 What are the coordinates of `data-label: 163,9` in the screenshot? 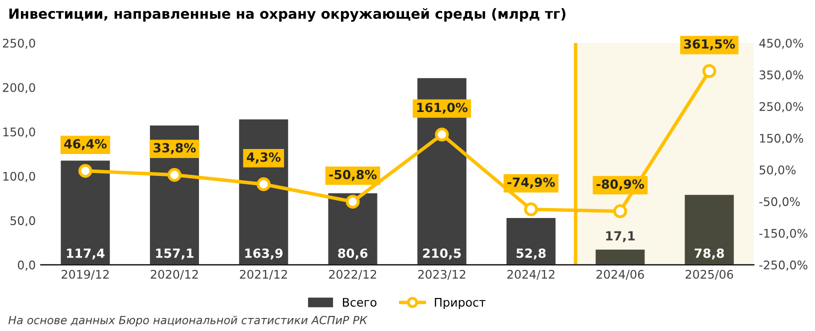 It's located at (264, 254).